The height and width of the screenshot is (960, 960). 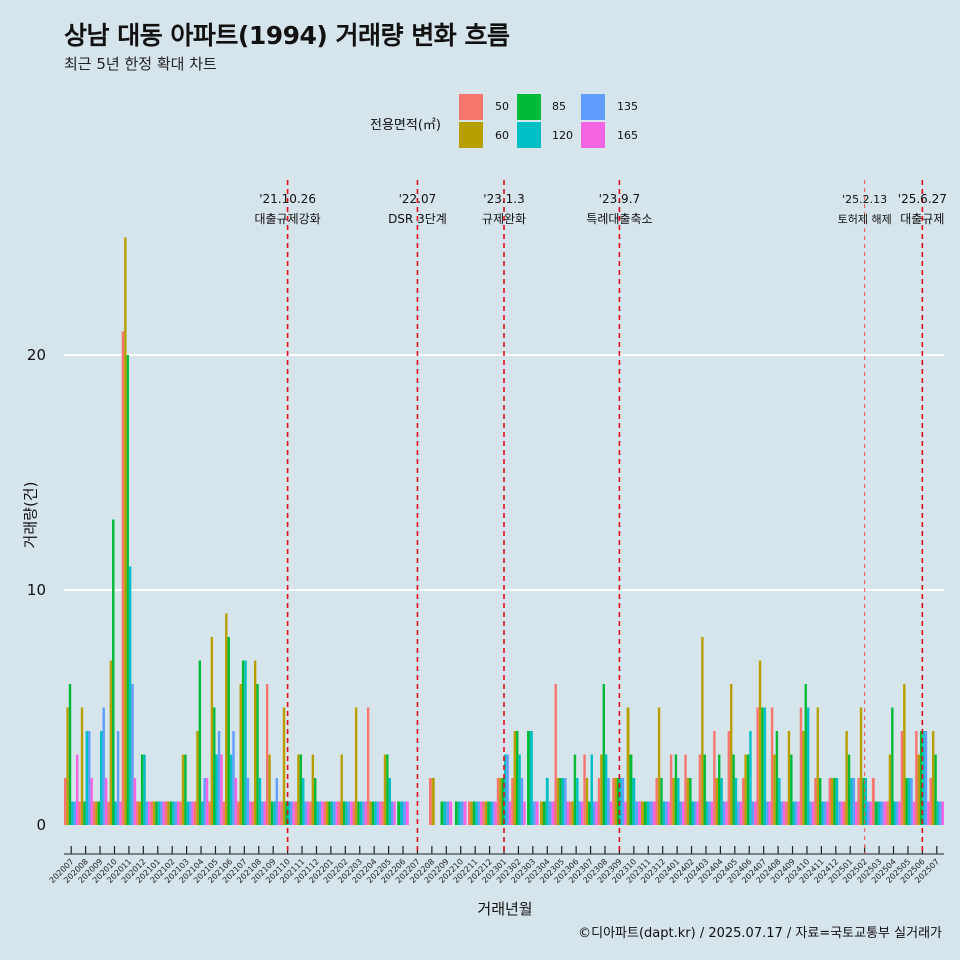 I want to click on legend-title: 전용면적(㎡), so click(x=405, y=125).